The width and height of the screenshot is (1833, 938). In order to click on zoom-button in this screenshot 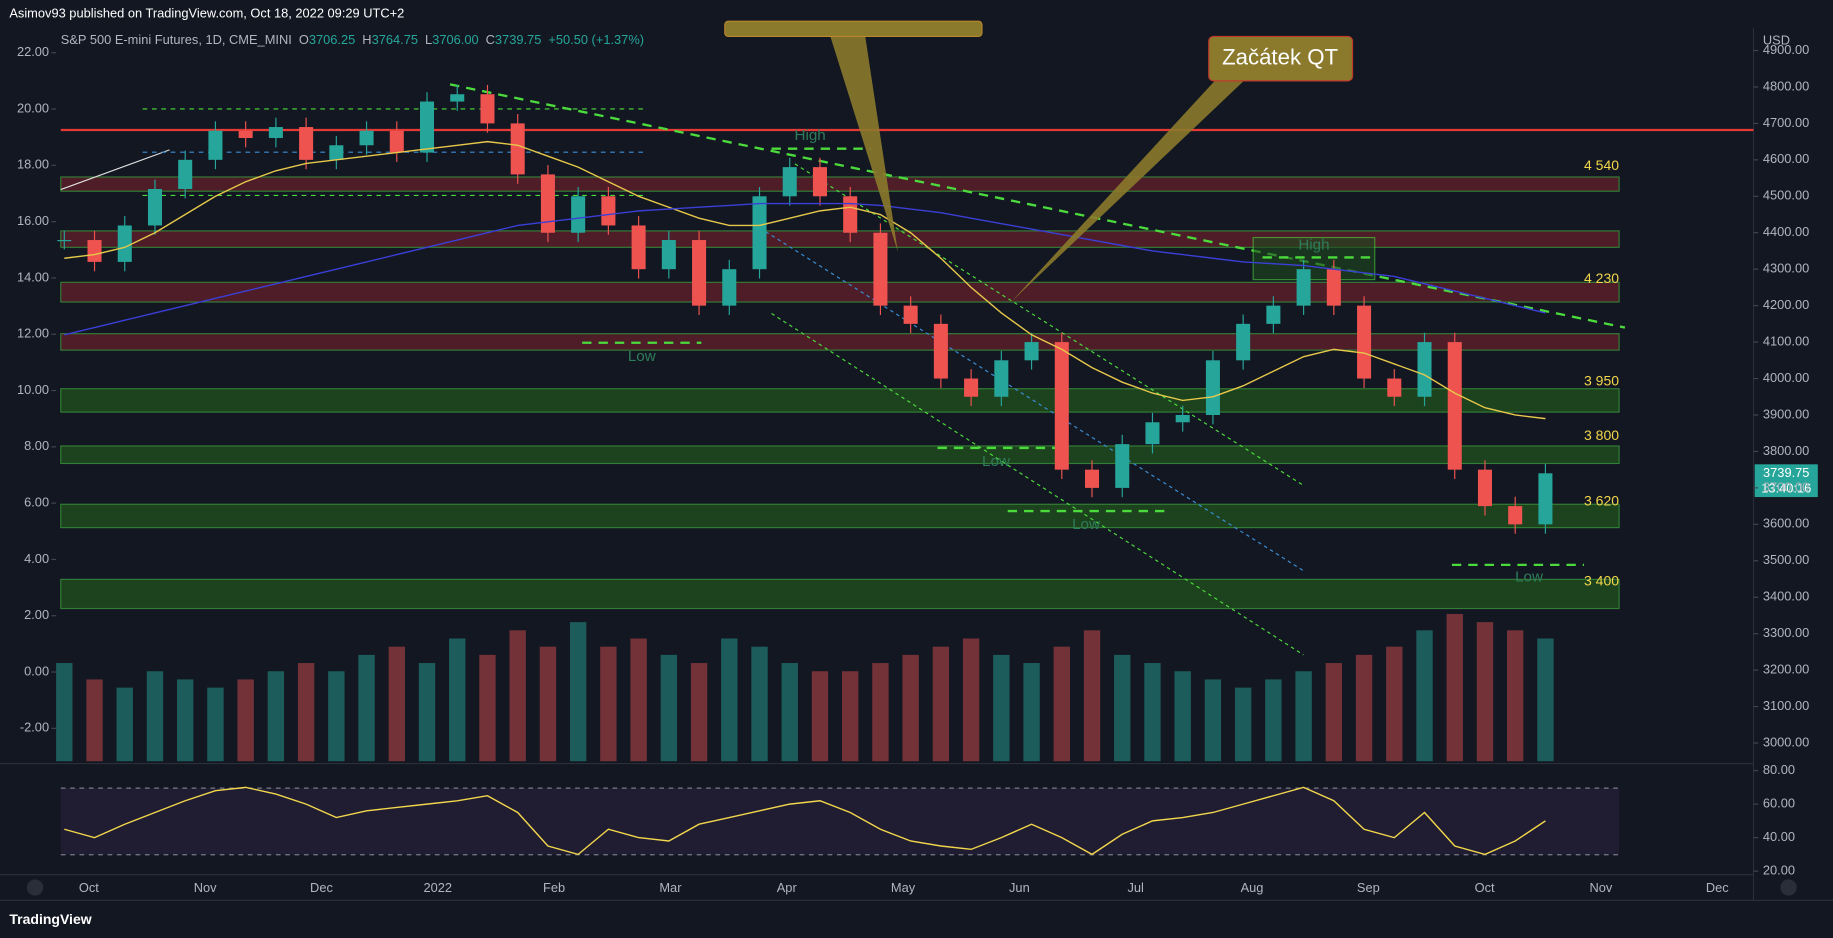, I will do `click(35, 887)`.